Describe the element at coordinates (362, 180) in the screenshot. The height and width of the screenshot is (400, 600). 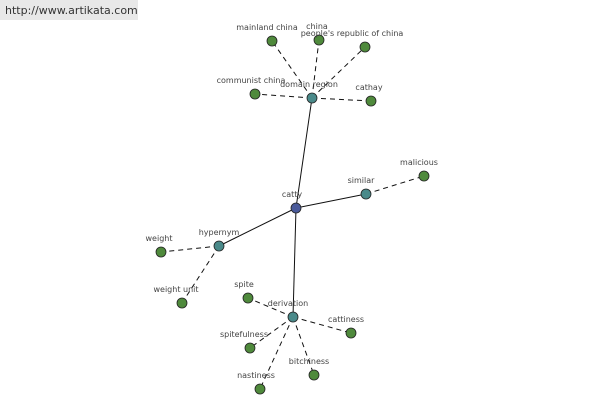
I see `node-label: similar` at that location.